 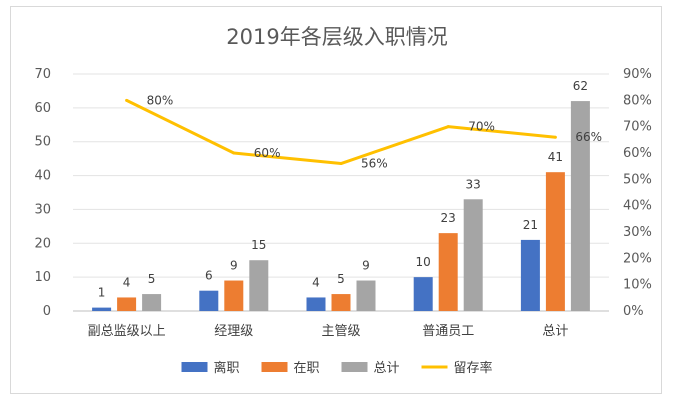 What do you see at coordinates (47, 311) in the screenshot?
I see `left-tick-label: 0` at bounding box center [47, 311].